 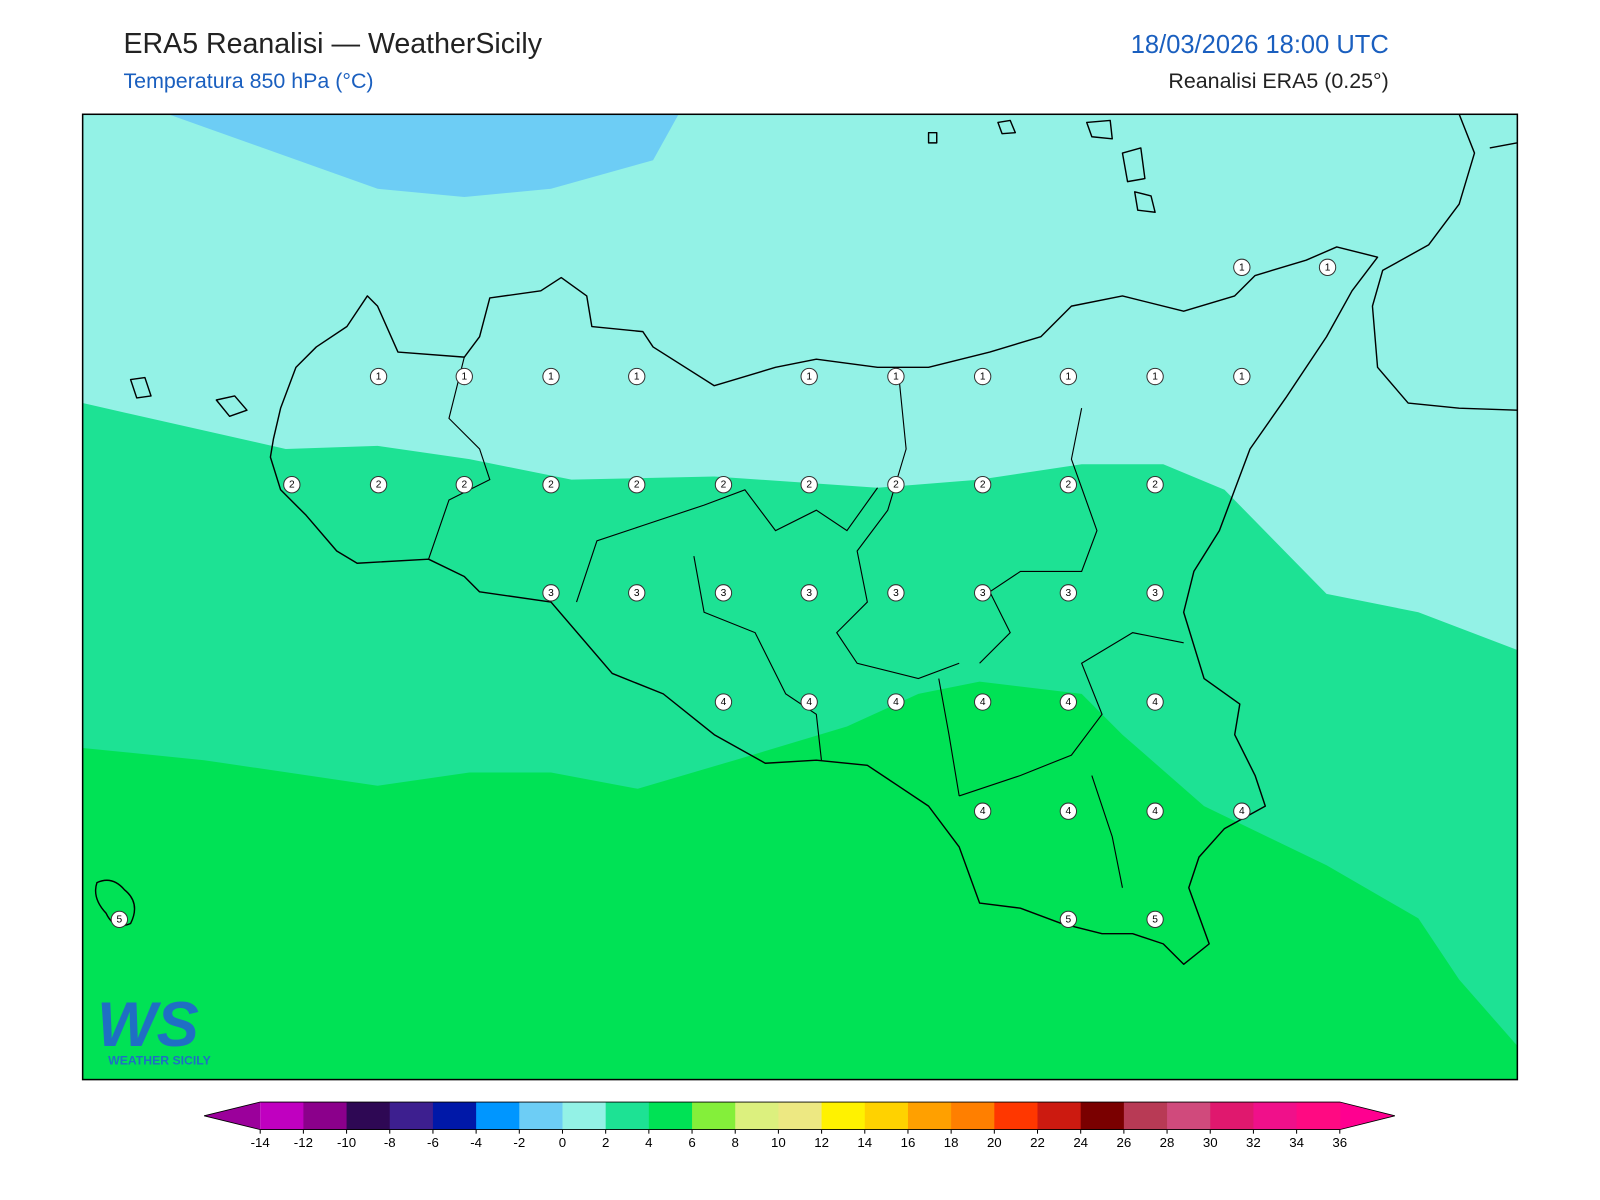 I want to click on colorbar-over, so click(x=1367, y=1116).